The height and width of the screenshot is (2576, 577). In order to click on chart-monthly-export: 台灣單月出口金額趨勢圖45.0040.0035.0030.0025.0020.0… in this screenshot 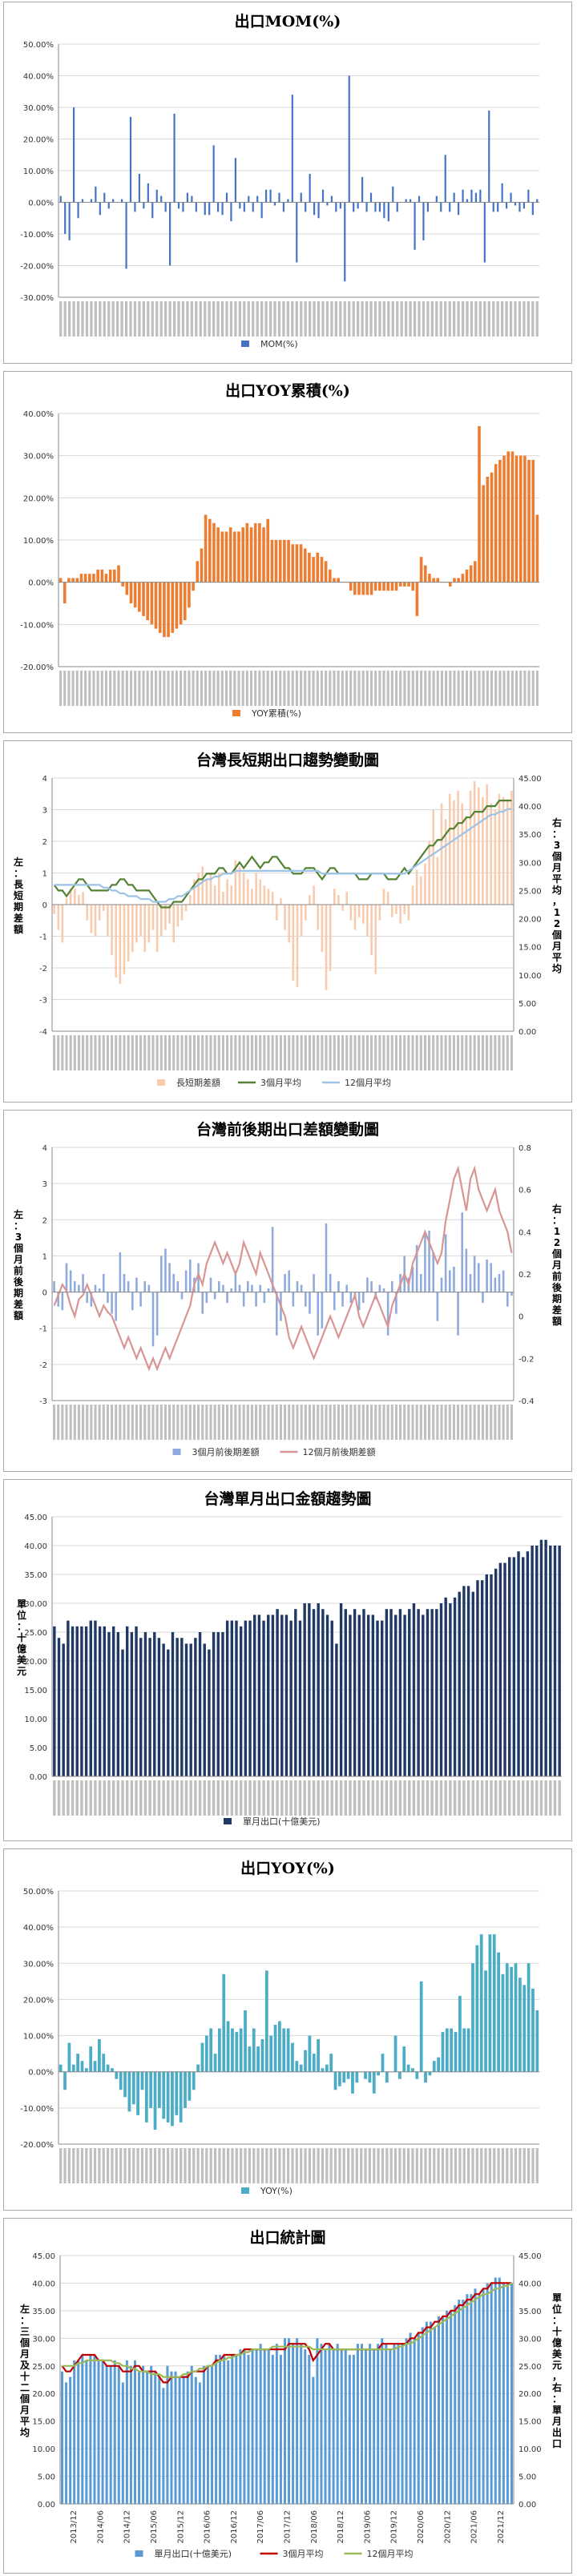, I will do `click(289, 1658)`.